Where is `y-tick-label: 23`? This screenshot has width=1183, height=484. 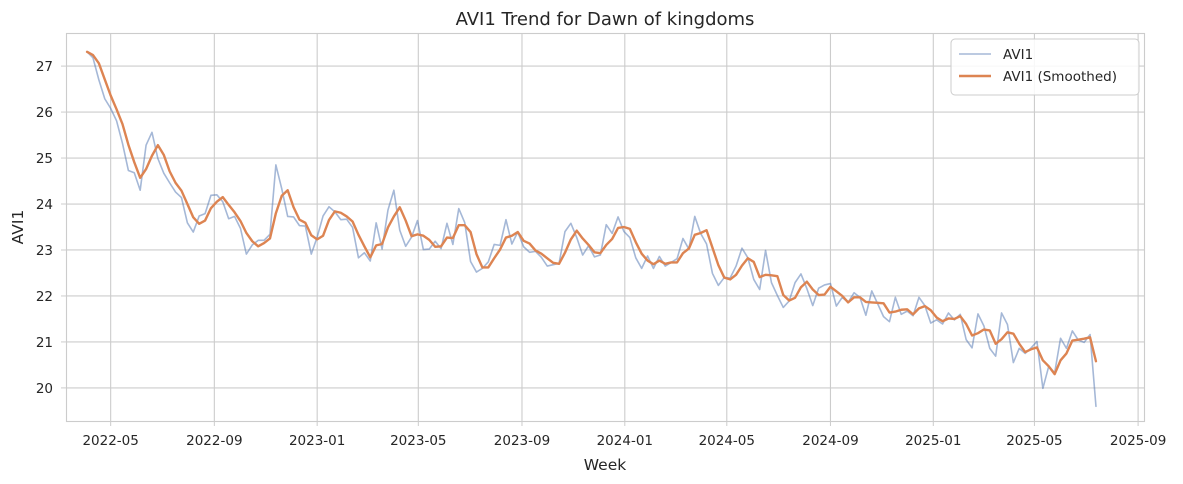
y-tick-label: 23 is located at coordinates (44, 251).